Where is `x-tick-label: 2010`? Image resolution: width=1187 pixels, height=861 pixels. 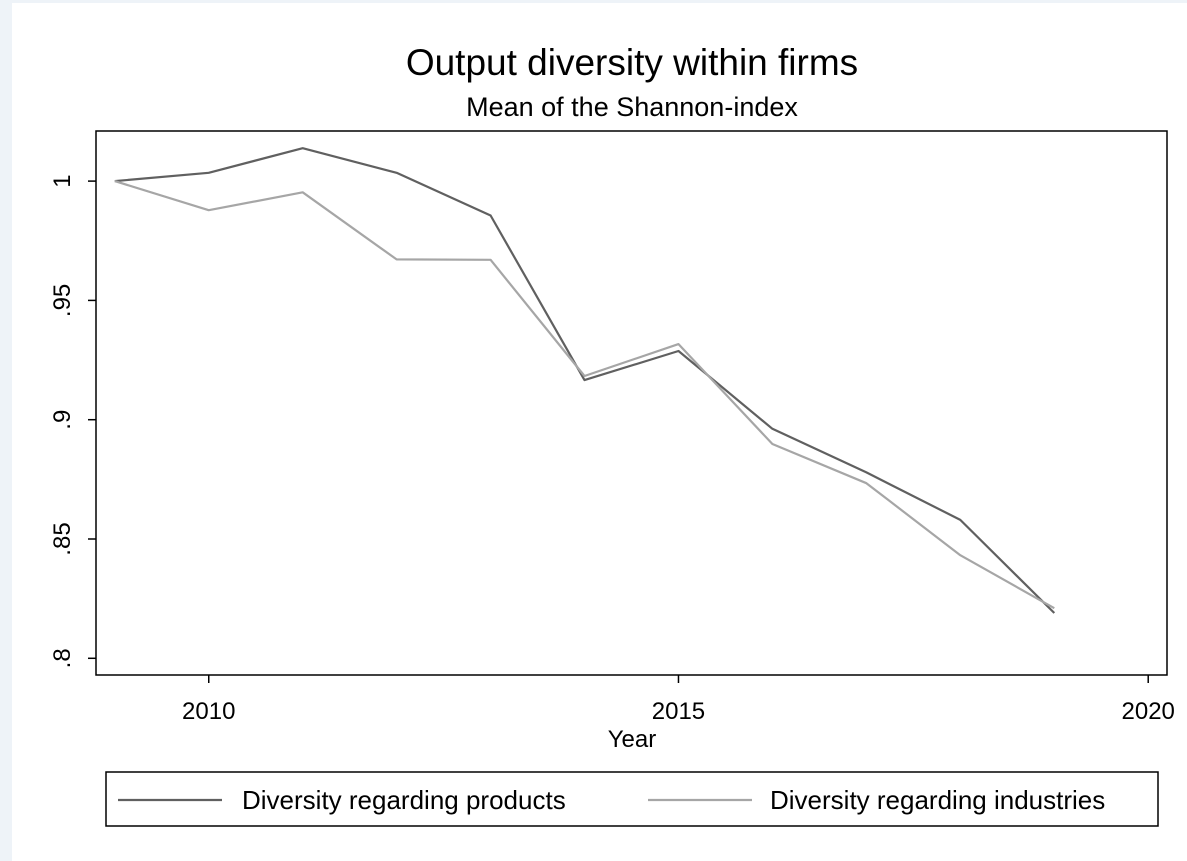
x-tick-label: 2010 is located at coordinates (208, 711).